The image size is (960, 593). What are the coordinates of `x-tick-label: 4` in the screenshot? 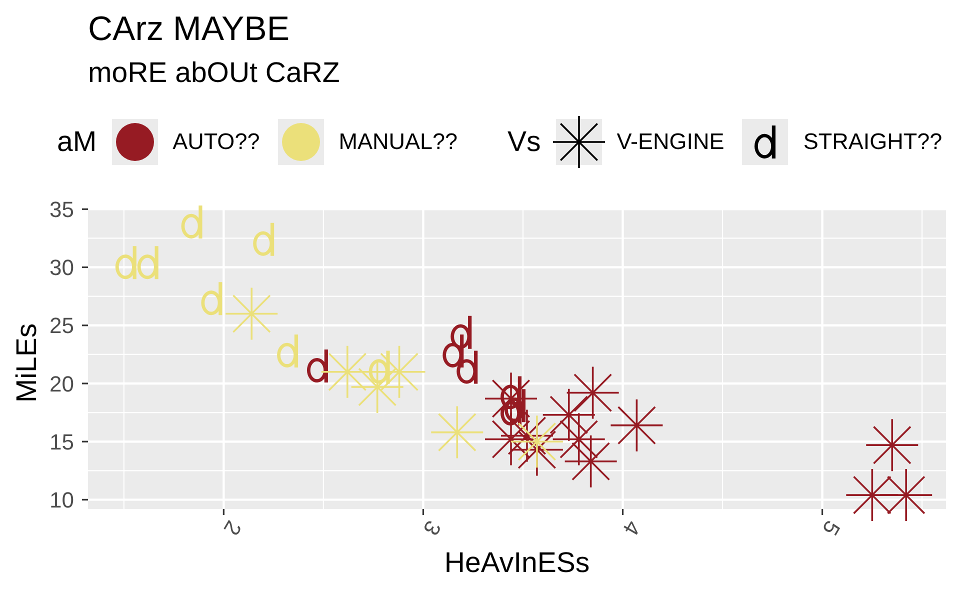 It's located at (632, 528).